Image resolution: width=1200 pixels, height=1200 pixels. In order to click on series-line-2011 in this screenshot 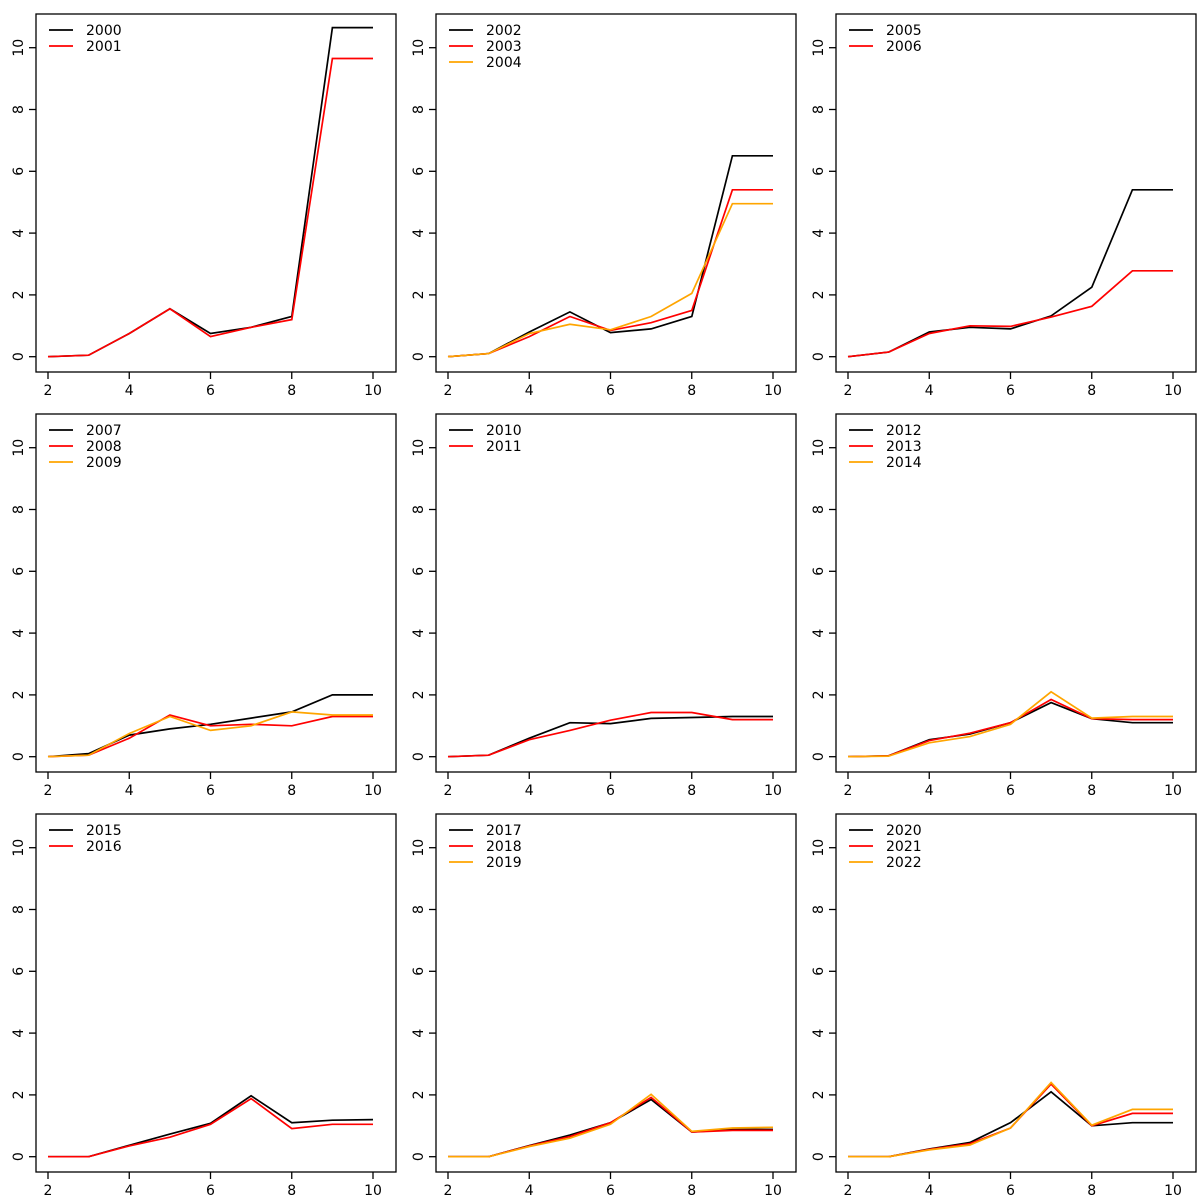, I will do `click(610, 734)`.